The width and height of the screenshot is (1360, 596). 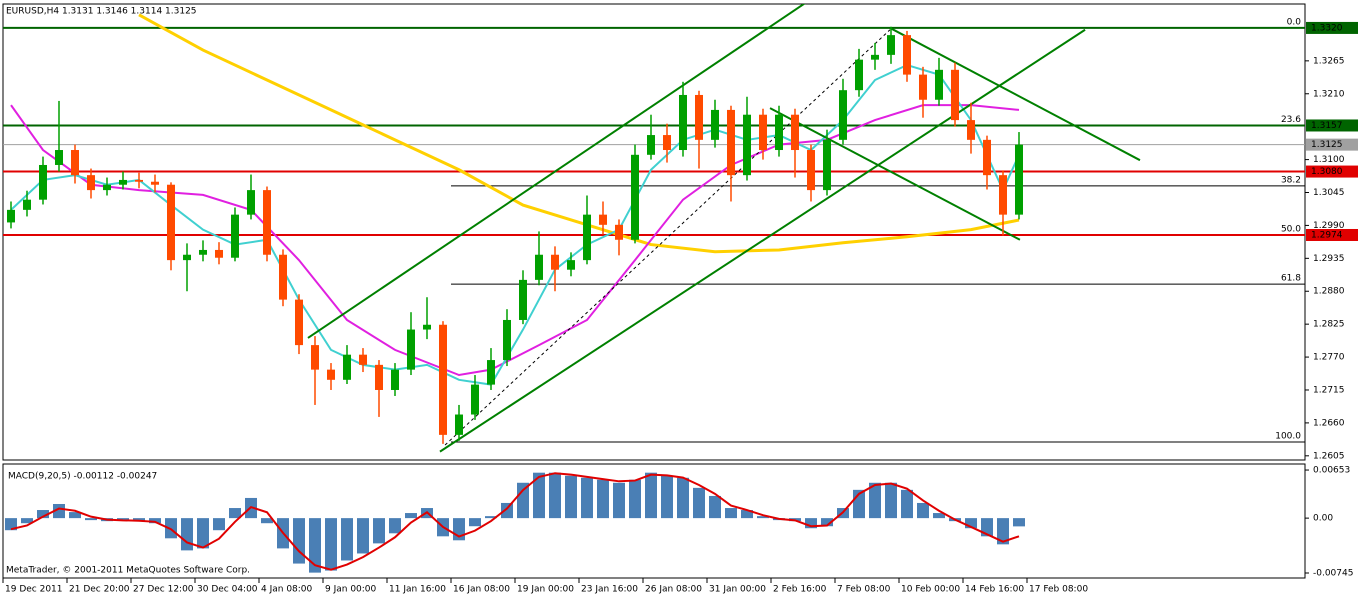 What do you see at coordinates (1329, 358) in the screenshot?
I see `y-tick-label: 1.2770` at bounding box center [1329, 358].